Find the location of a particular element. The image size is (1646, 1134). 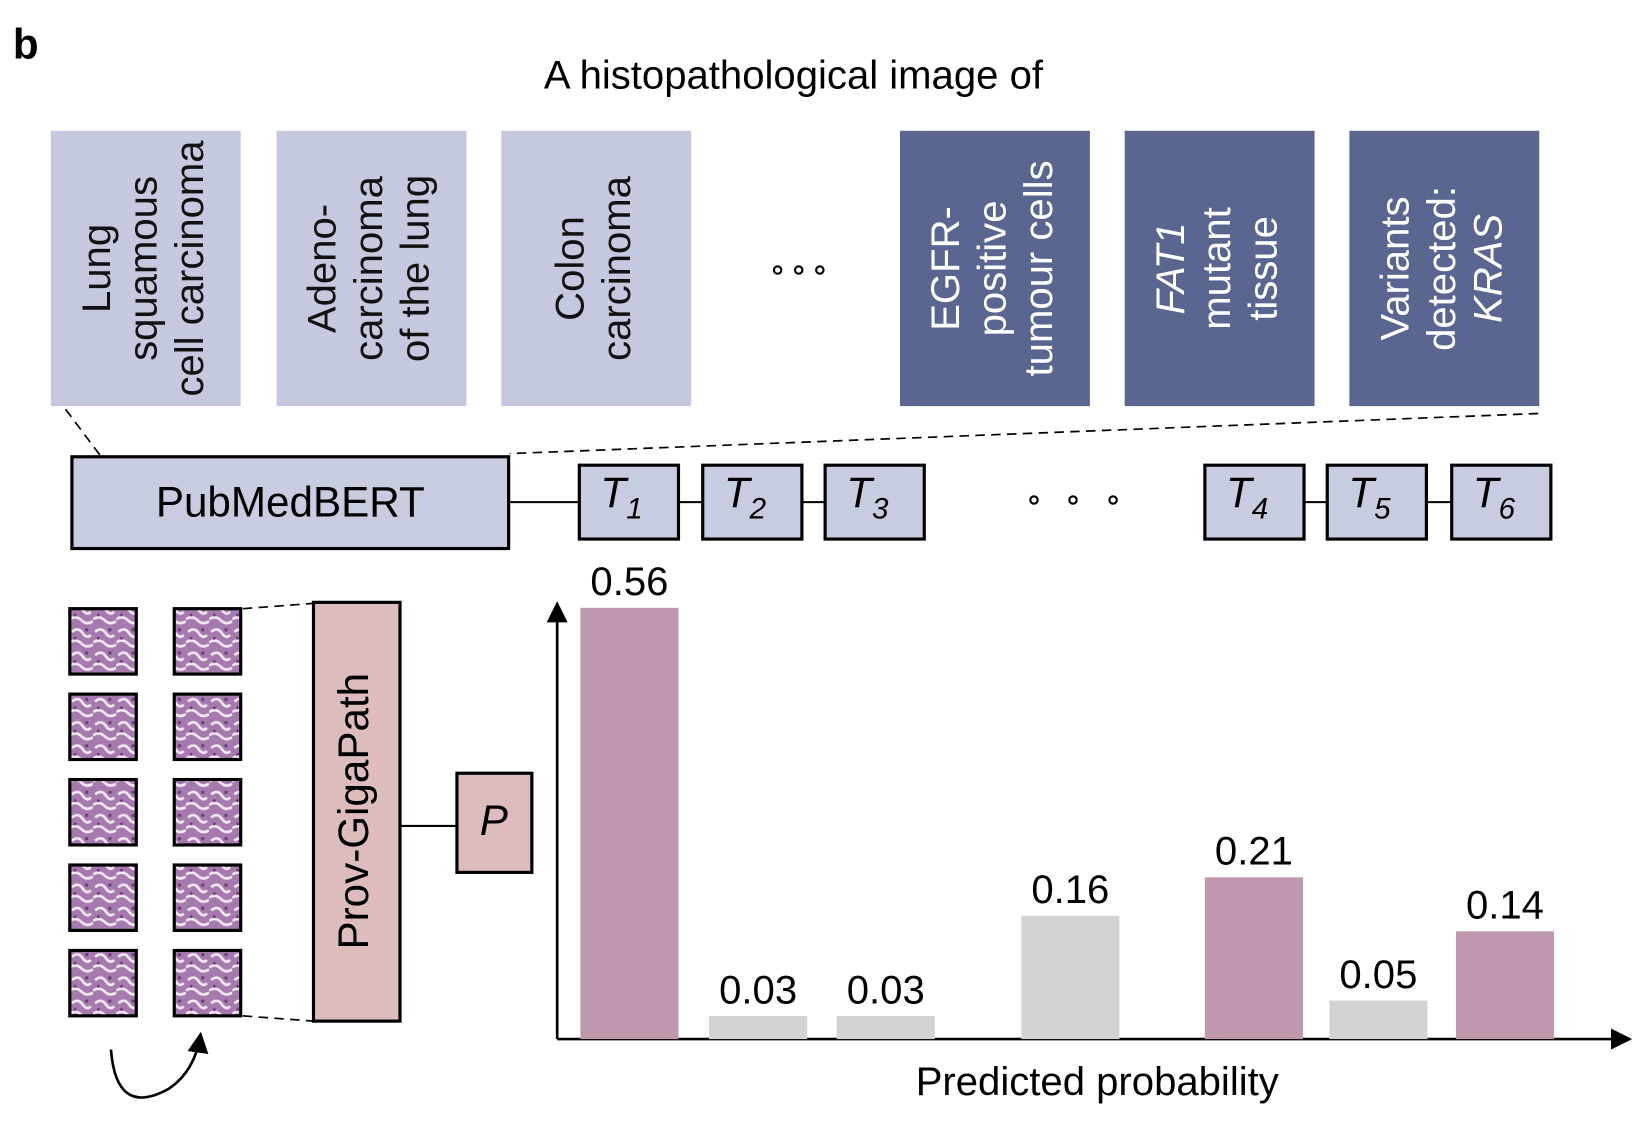

prompt-line: Colon is located at coordinates (571, 268).